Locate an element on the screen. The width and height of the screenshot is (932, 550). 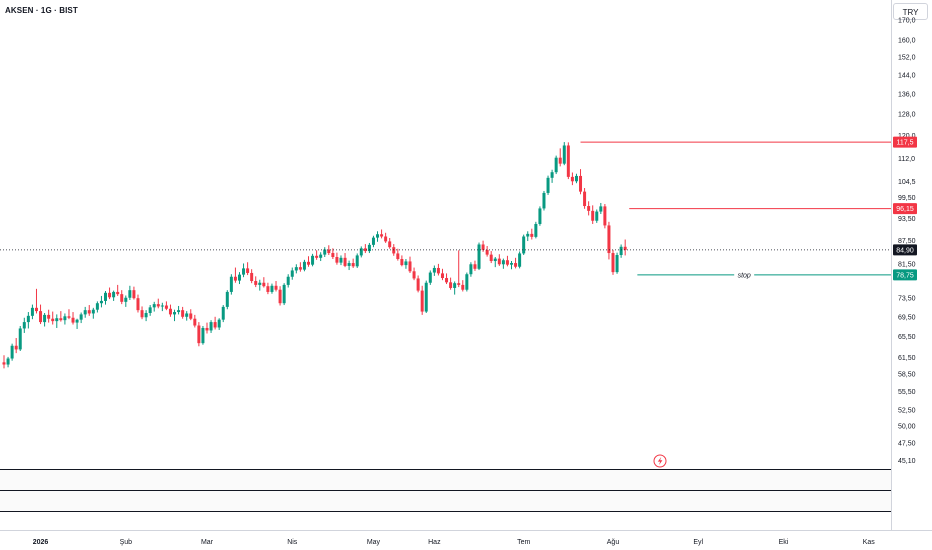
current-price-label: 84,90 is located at coordinates (905, 250).